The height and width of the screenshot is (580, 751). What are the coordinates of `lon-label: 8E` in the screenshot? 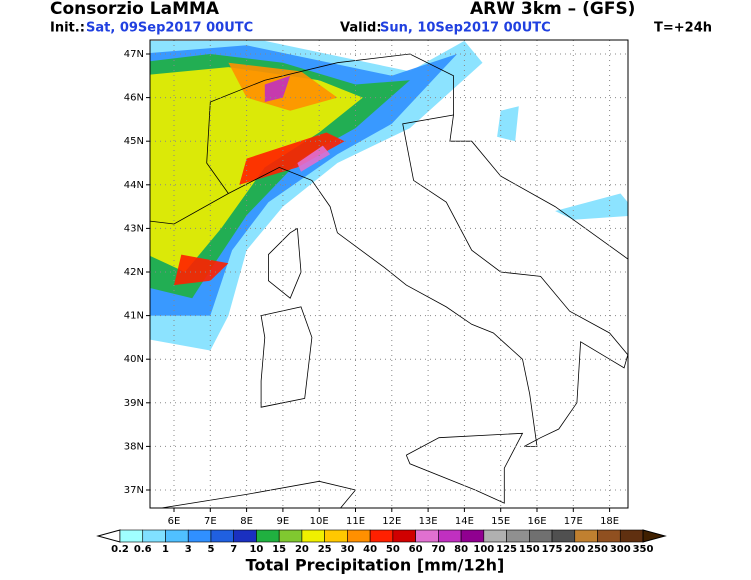 It's located at (246, 521).